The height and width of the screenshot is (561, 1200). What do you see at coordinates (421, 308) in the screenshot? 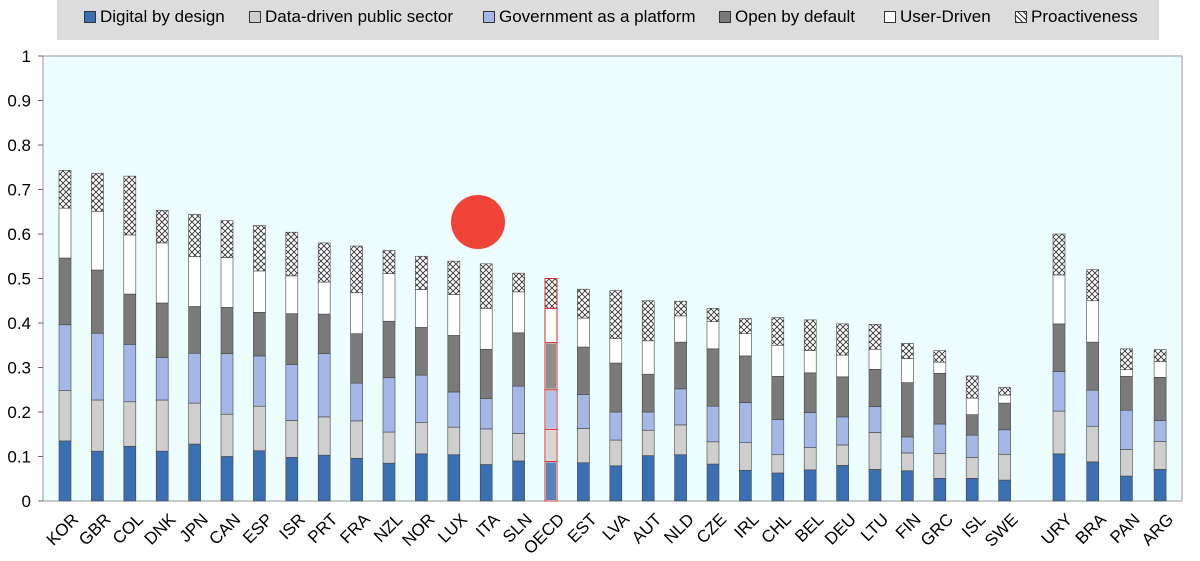
I see `bar-segment-nor-user-driven` at bounding box center [421, 308].